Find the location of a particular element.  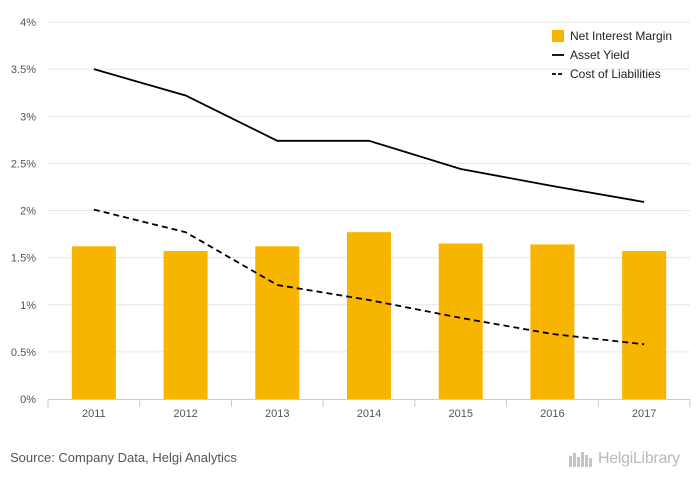

y-tick-label: 1.5% is located at coordinates (23, 259).